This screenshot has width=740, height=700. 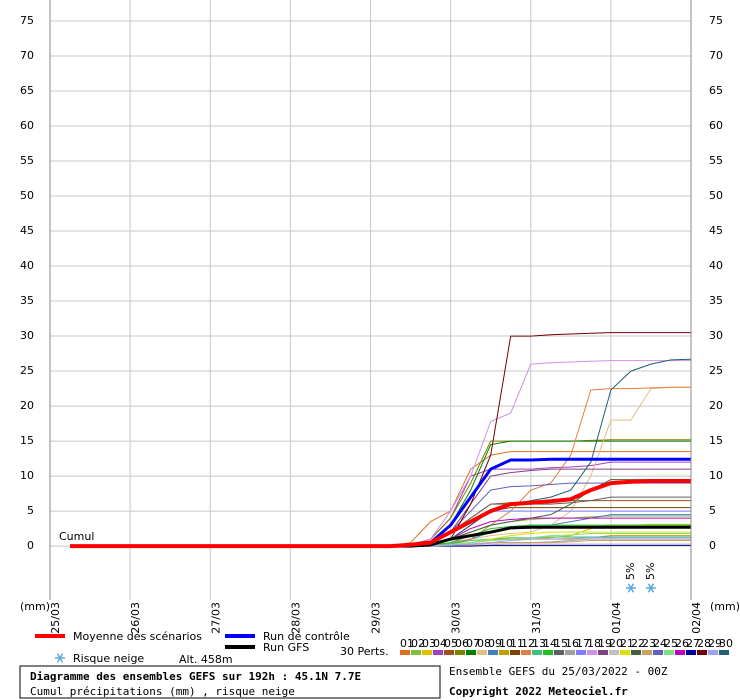 What do you see at coordinates (538, 691) in the screenshot?
I see `copyright: Copyright 2022 Meteociel.fr` at bounding box center [538, 691].